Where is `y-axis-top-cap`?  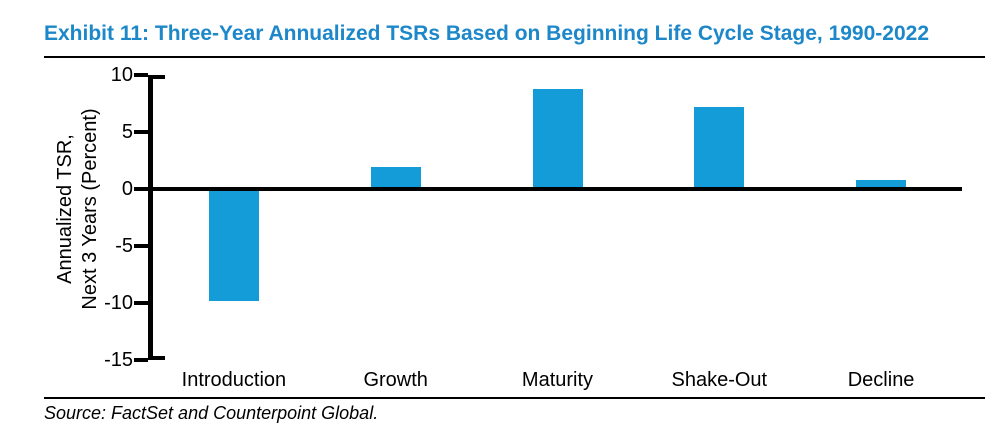 y-axis-top-cap is located at coordinates (156, 77).